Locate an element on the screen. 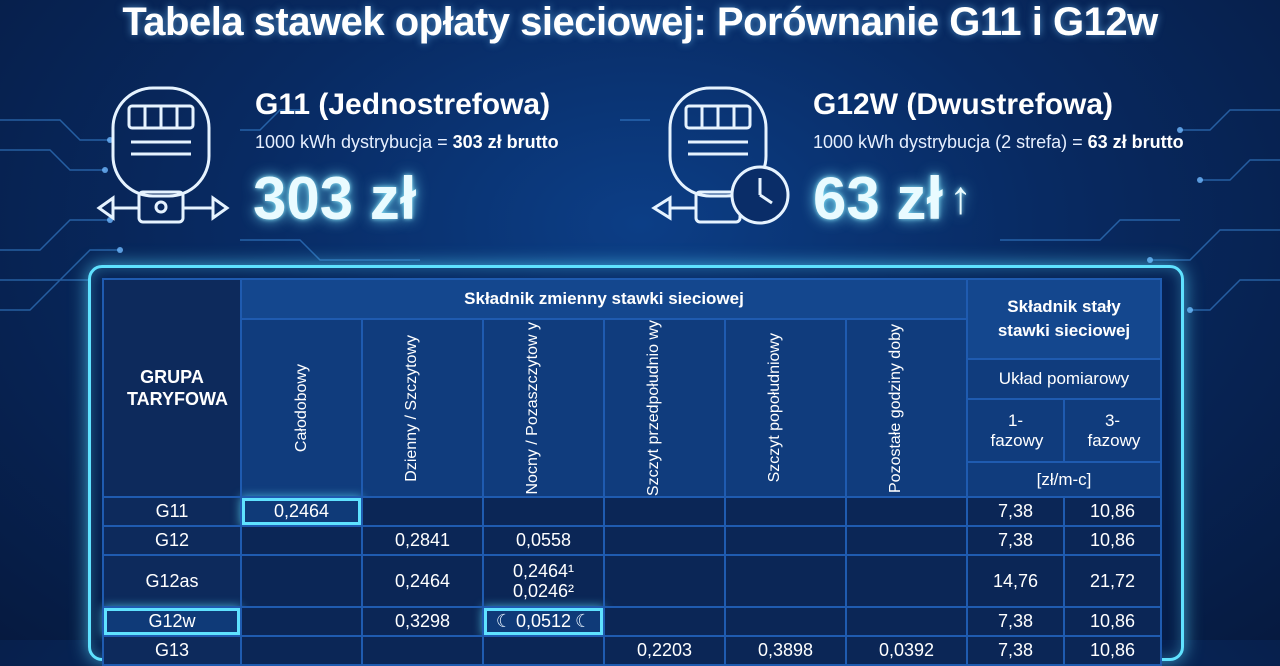 The width and height of the screenshot is (1280, 666). electric-meter-clock-icon is located at coordinates (720, 155).